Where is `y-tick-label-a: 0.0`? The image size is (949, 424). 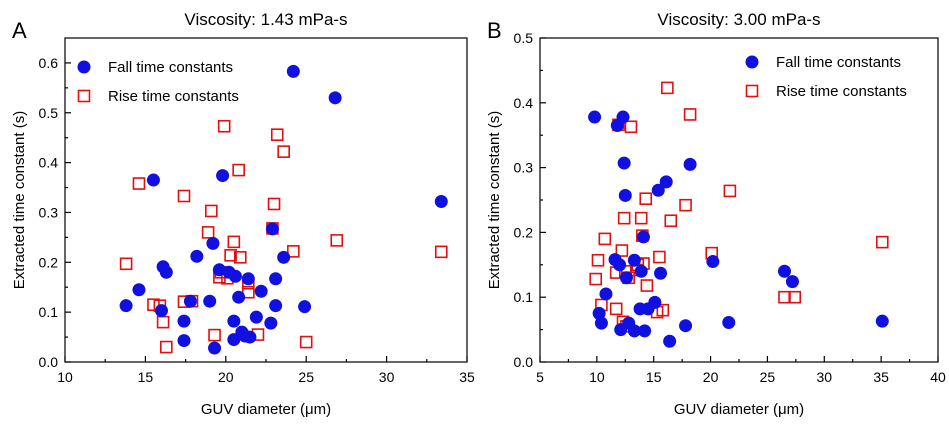 y-tick-label-a: 0.0 is located at coordinates (49, 362).